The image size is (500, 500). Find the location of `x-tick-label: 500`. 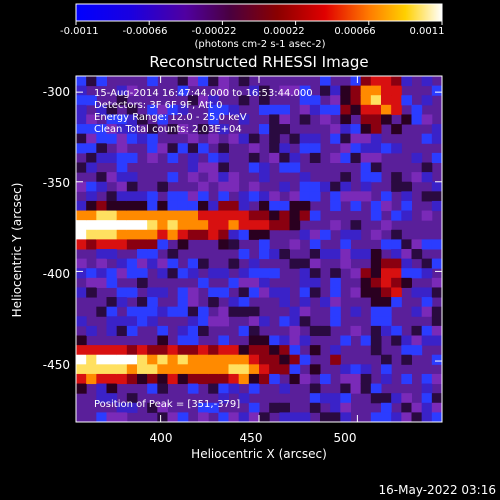

x-tick-label: 500 is located at coordinates (345, 438).